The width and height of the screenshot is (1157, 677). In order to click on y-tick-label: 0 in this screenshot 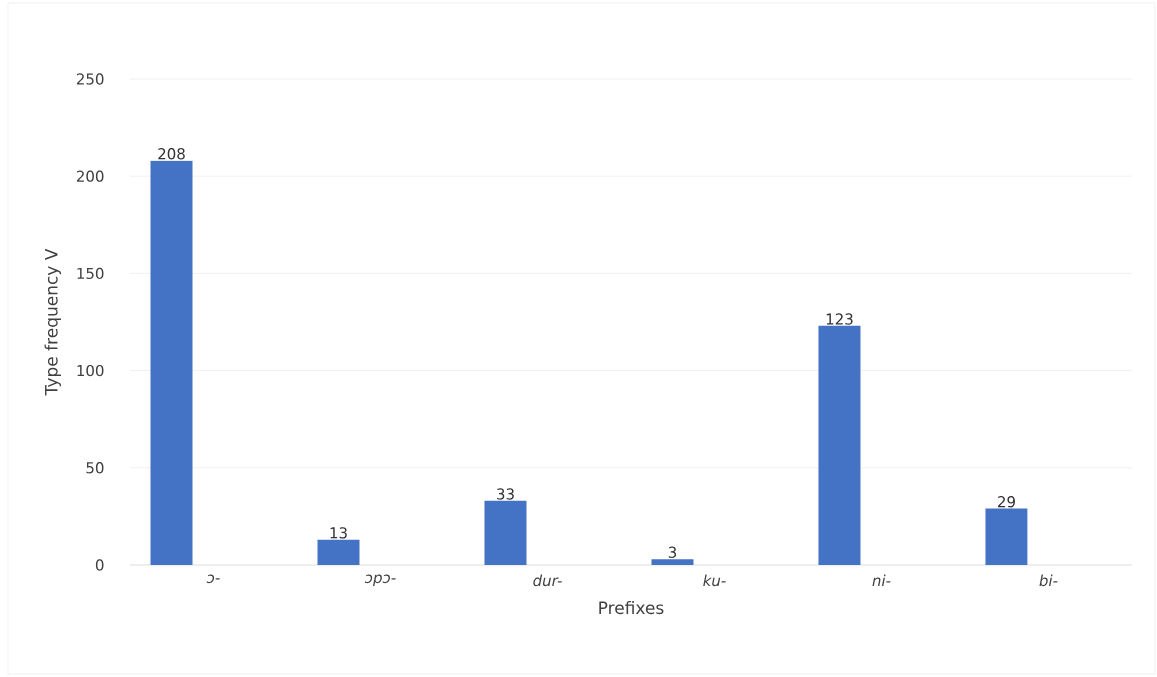, I will do `click(99, 565)`.